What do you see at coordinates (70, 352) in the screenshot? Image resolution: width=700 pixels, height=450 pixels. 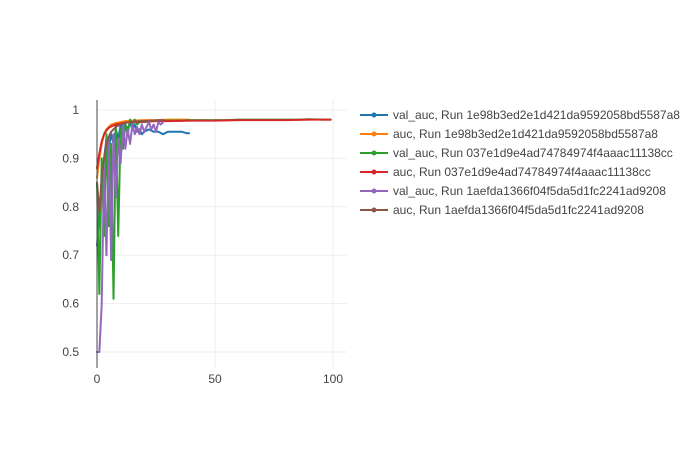 I see `y-tick-label: 0.5` at bounding box center [70, 352].